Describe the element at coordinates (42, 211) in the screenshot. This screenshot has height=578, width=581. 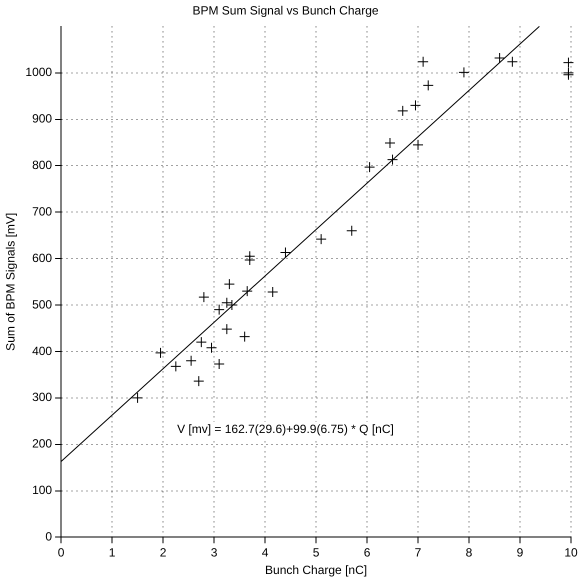
I see `y-tick-label: 700` at that location.